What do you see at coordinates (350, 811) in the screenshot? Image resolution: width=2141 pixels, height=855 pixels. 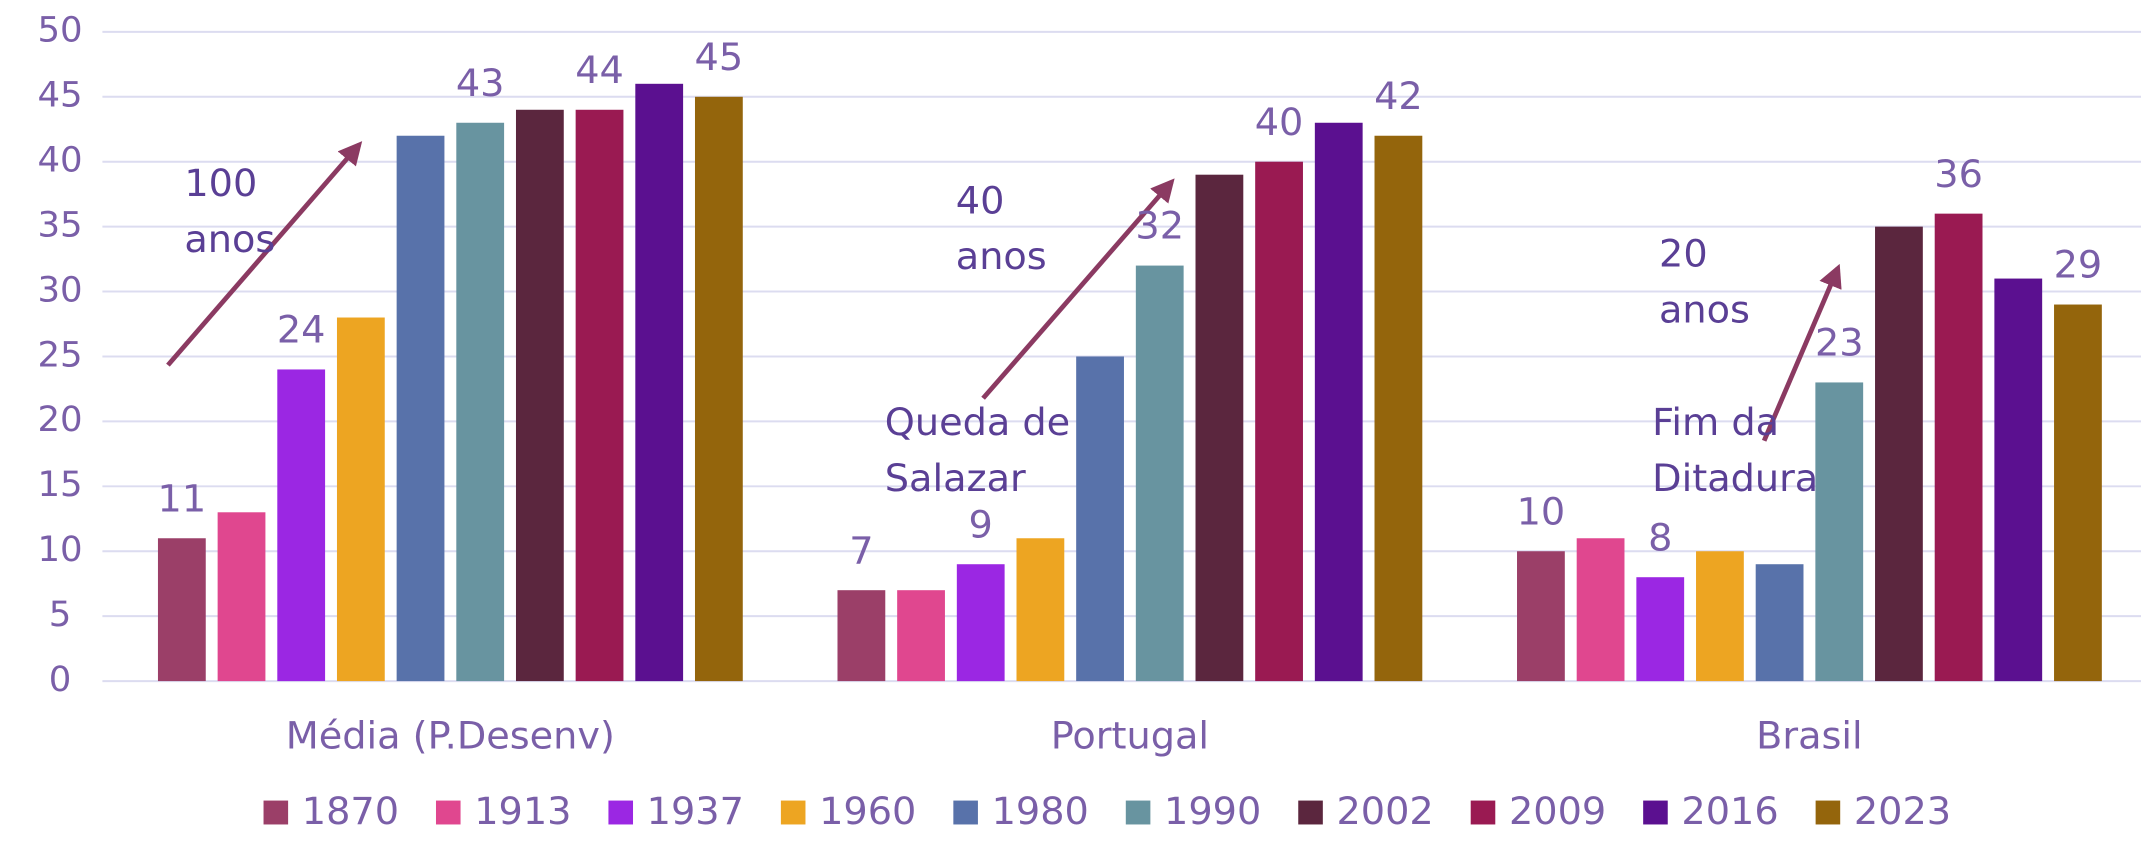 I see `legend-label: 1870` at bounding box center [350, 811].